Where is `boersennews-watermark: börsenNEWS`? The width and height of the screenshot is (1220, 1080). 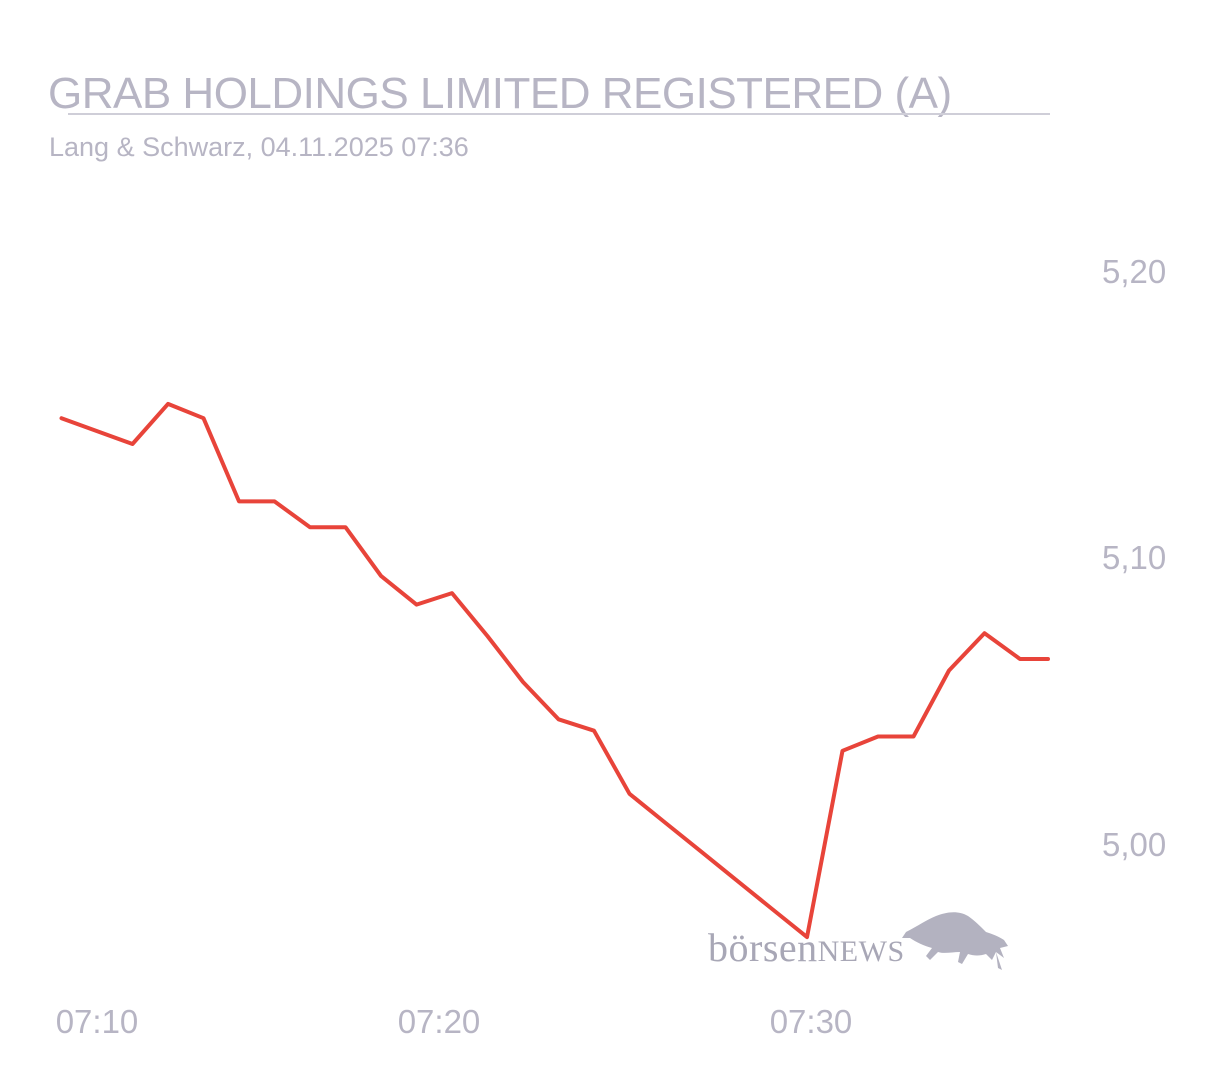 boersennews-watermark: börsenNEWS is located at coordinates (863, 941).